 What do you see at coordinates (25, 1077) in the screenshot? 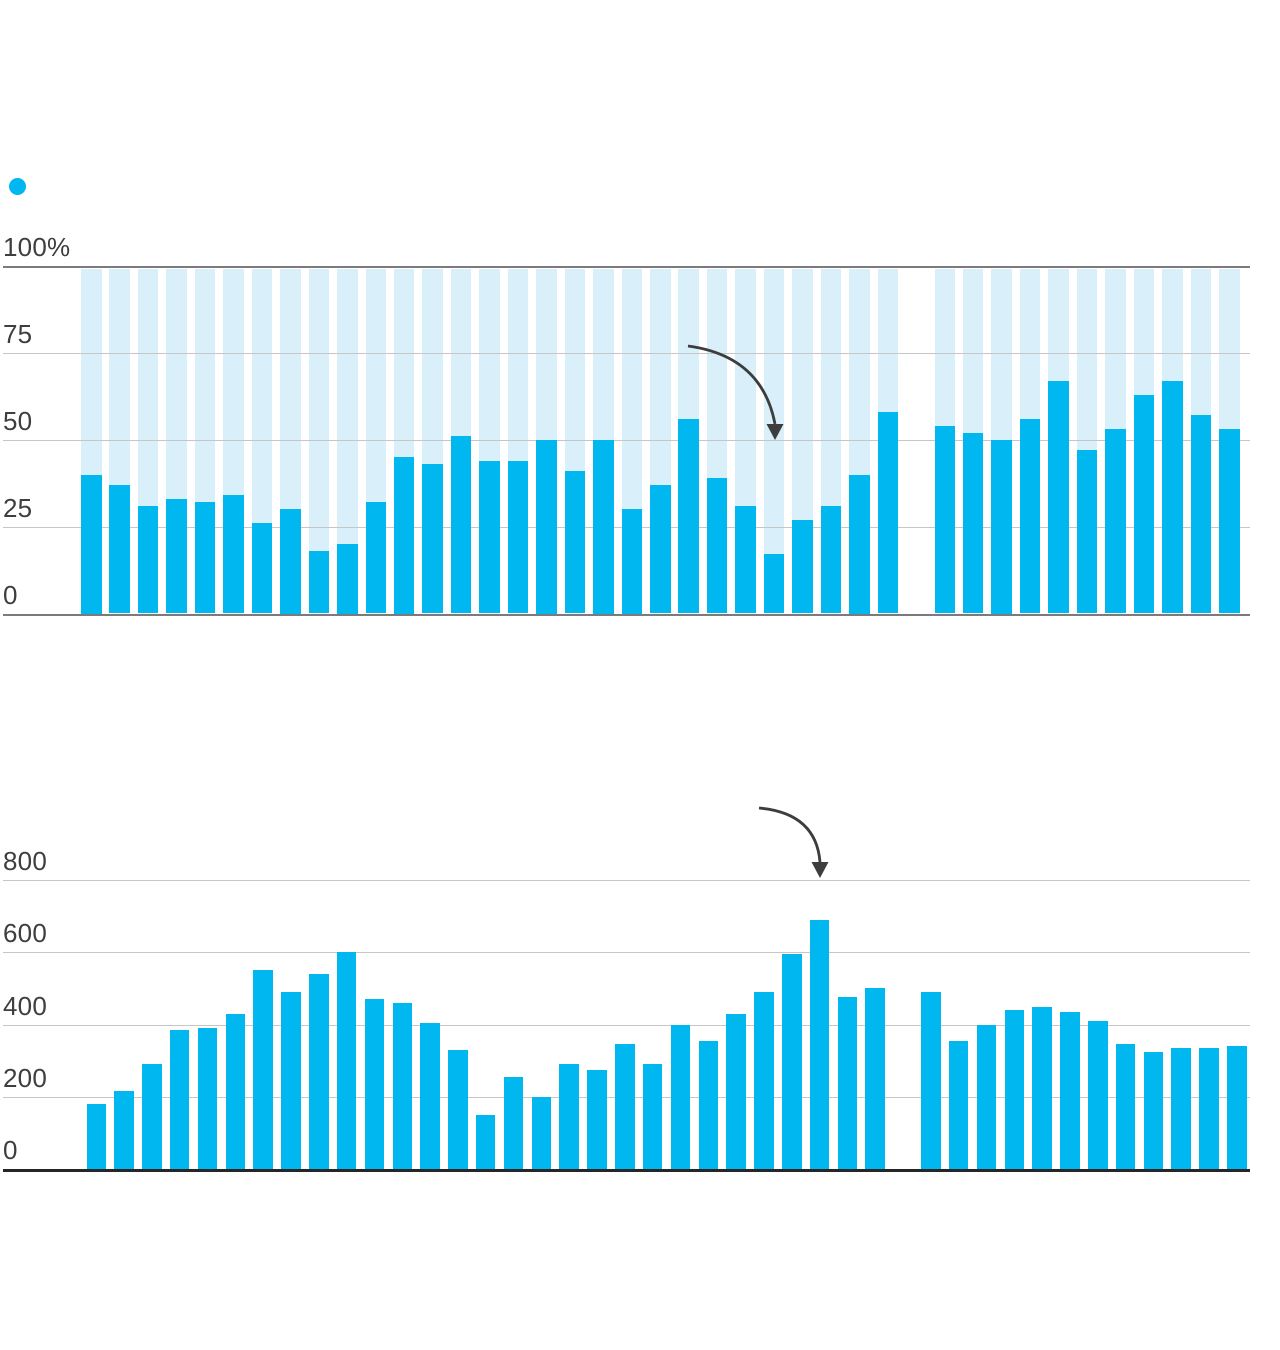
I see `y-tick-label: 200` at bounding box center [25, 1077].